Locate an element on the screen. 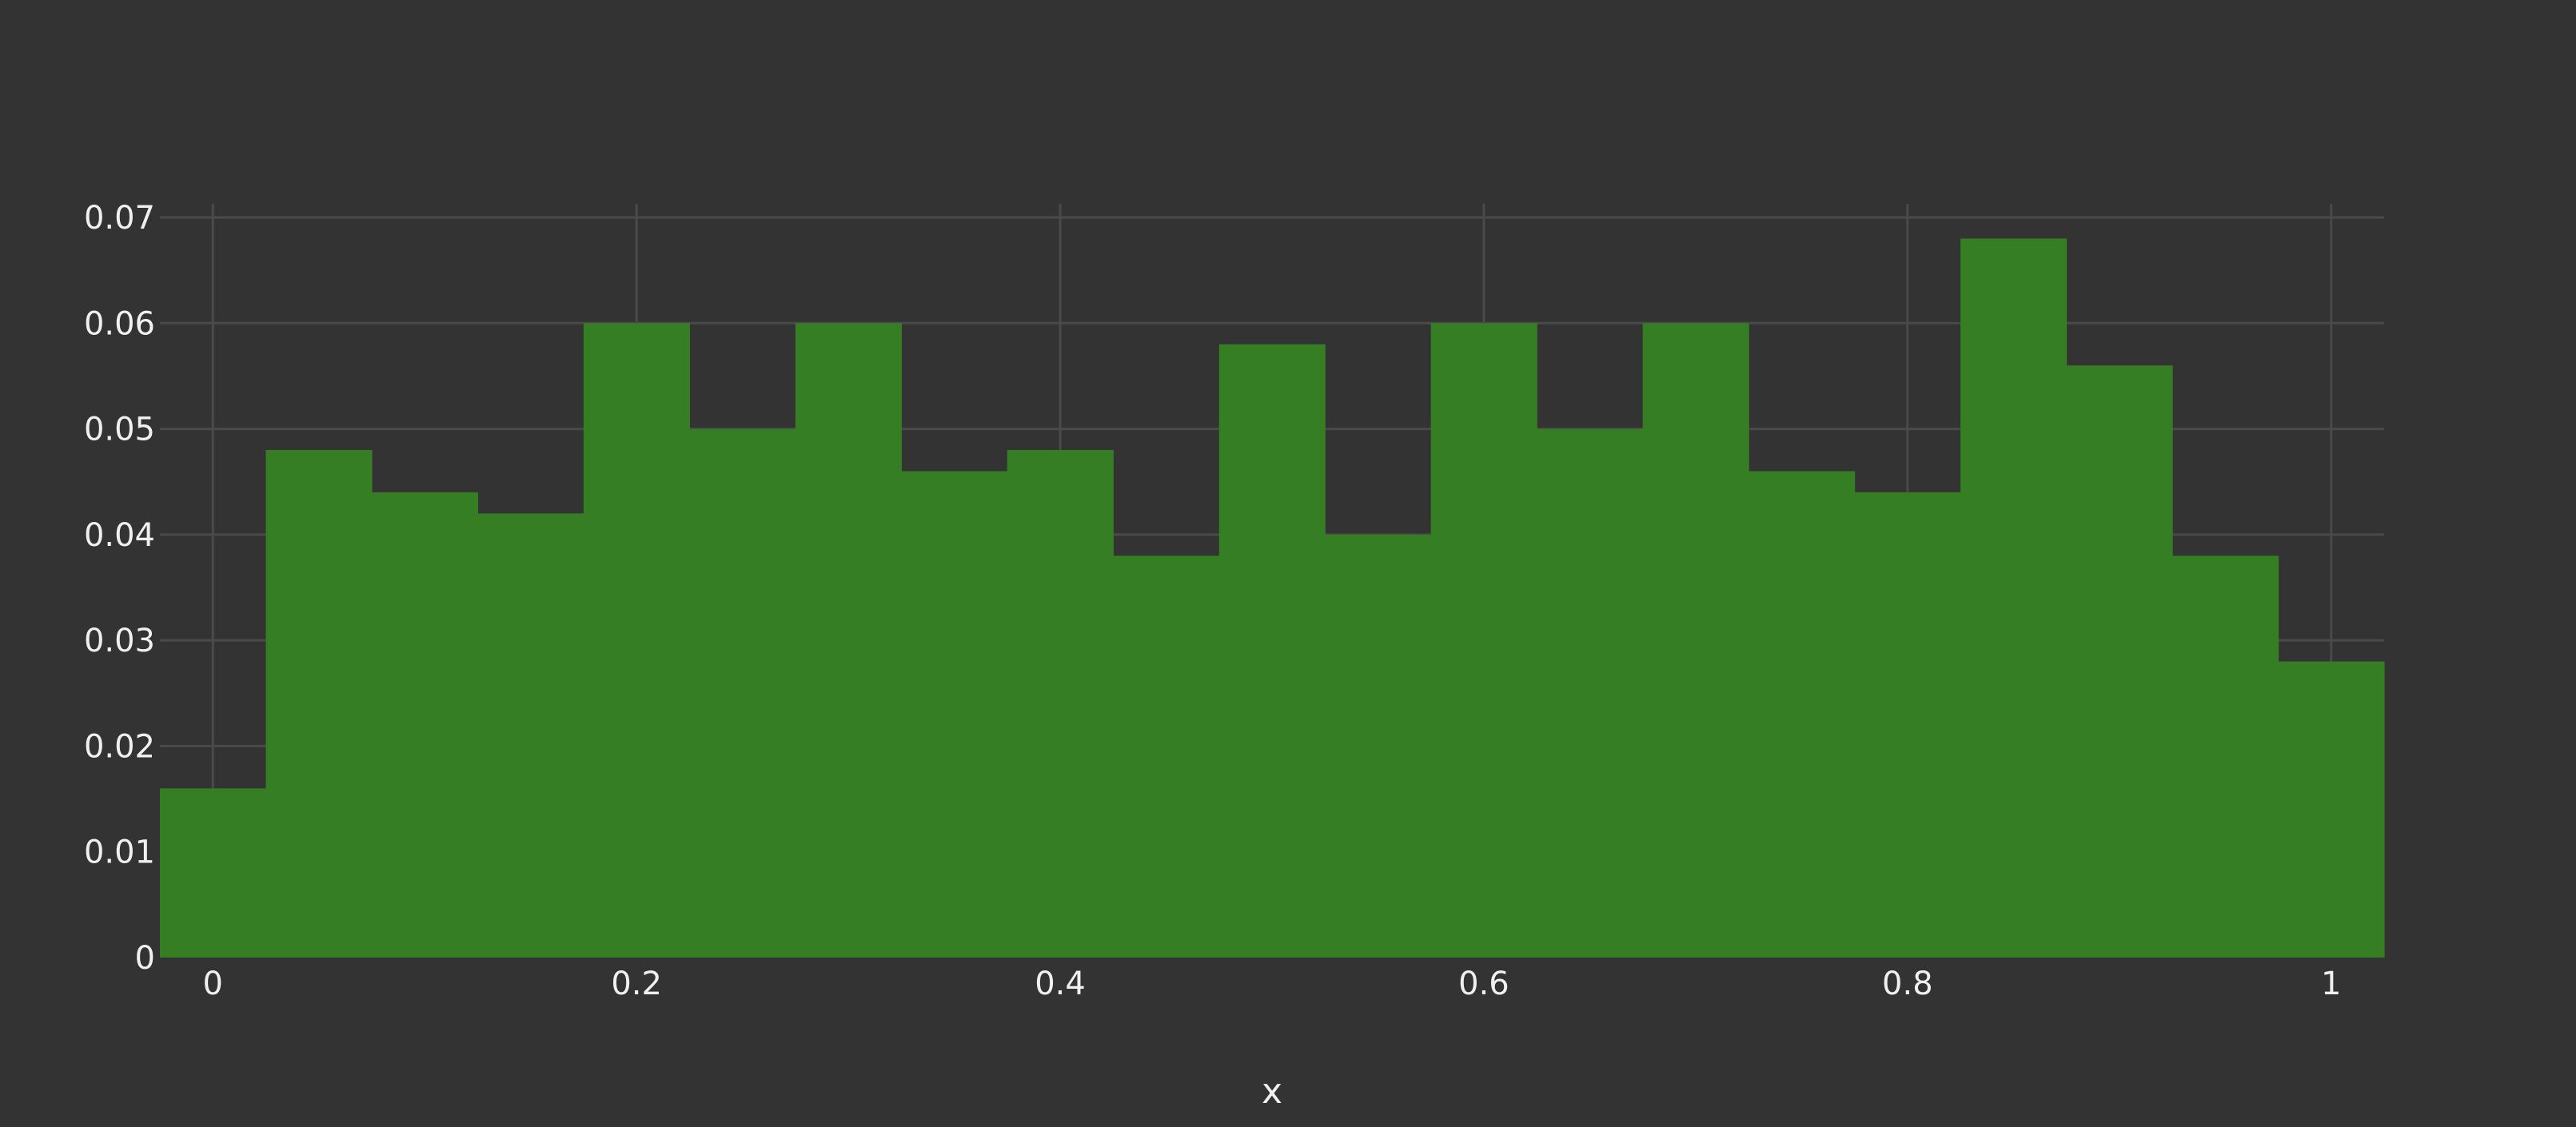 The image size is (2576, 1127). x-tick-label-3: 0.6 is located at coordinates (1484, 984).